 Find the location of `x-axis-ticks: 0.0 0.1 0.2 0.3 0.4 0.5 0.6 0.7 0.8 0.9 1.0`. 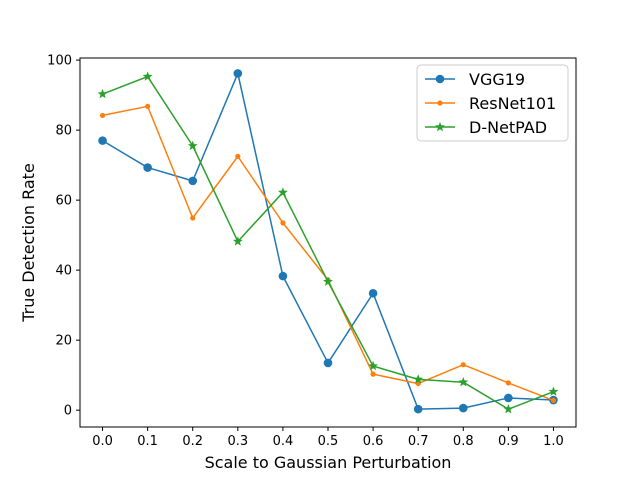

x-axis-ticks: 0.0 0.1 0.2 0.3 0.4 0.5 0.6 0.7 0.8 0.9 1.0 is located at coordinates (328, 438).